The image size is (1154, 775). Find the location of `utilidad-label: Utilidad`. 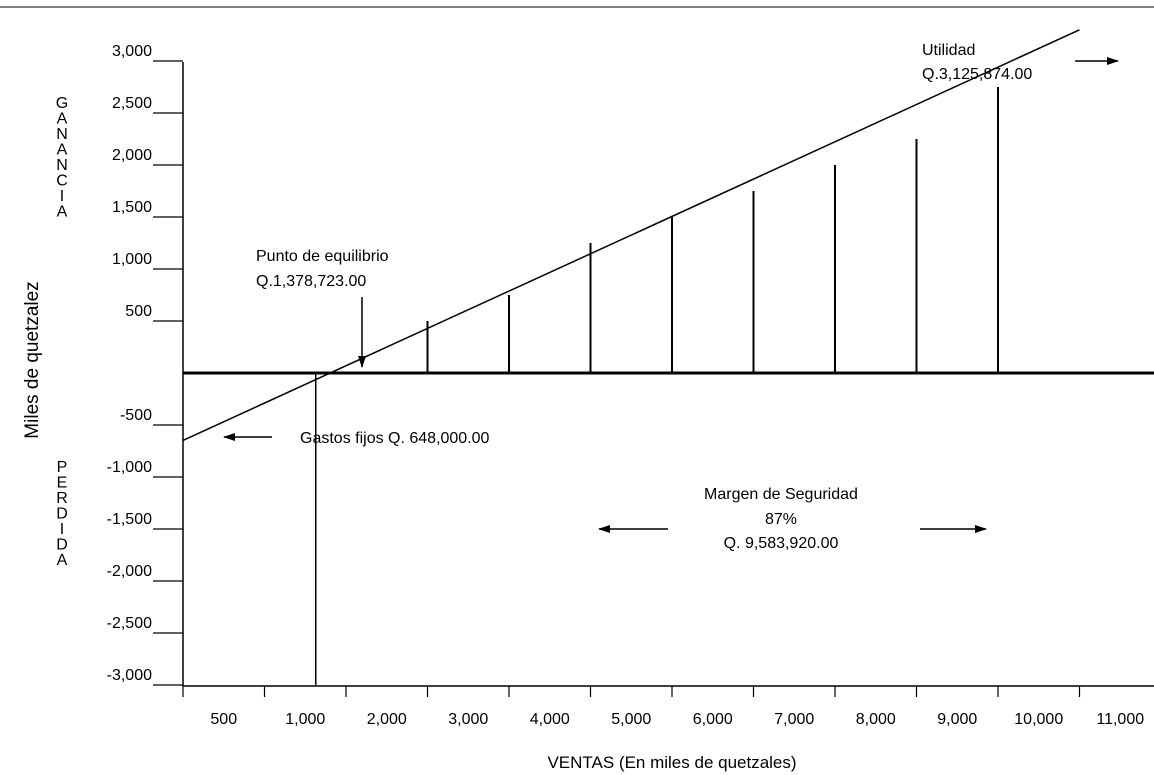

utilidad-label: Utilidad is located at coordinates (948, 50).